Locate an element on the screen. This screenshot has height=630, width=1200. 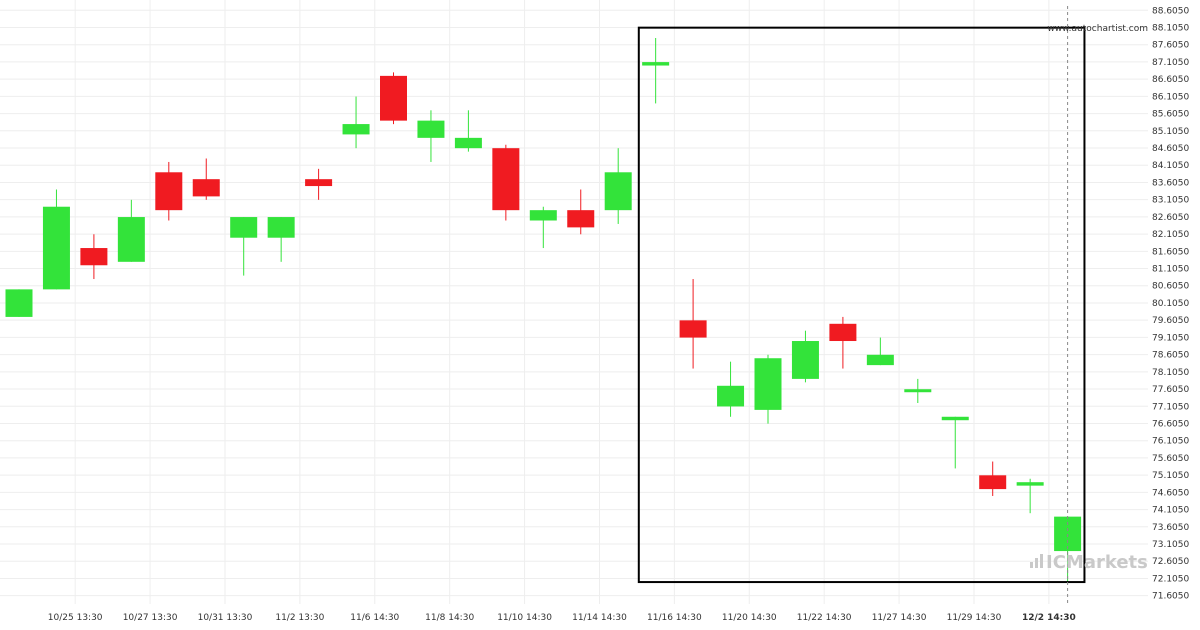
y-tick-label: 84.6050 is located at coordinates (1170, 149).